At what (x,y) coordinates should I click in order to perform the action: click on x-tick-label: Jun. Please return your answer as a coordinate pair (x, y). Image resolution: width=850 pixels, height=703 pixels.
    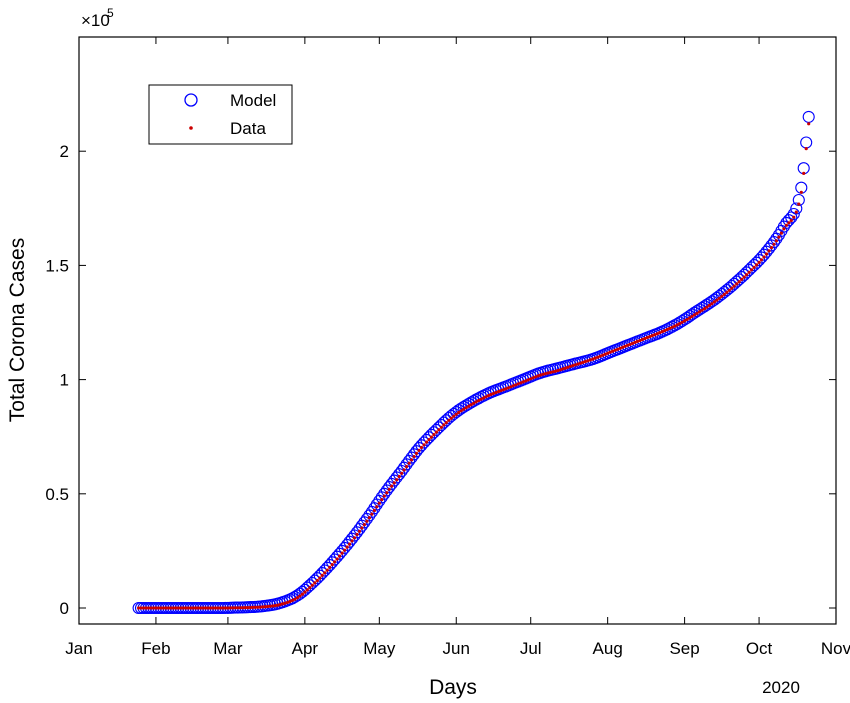
    Looking at the image, I should click on (456, 648).